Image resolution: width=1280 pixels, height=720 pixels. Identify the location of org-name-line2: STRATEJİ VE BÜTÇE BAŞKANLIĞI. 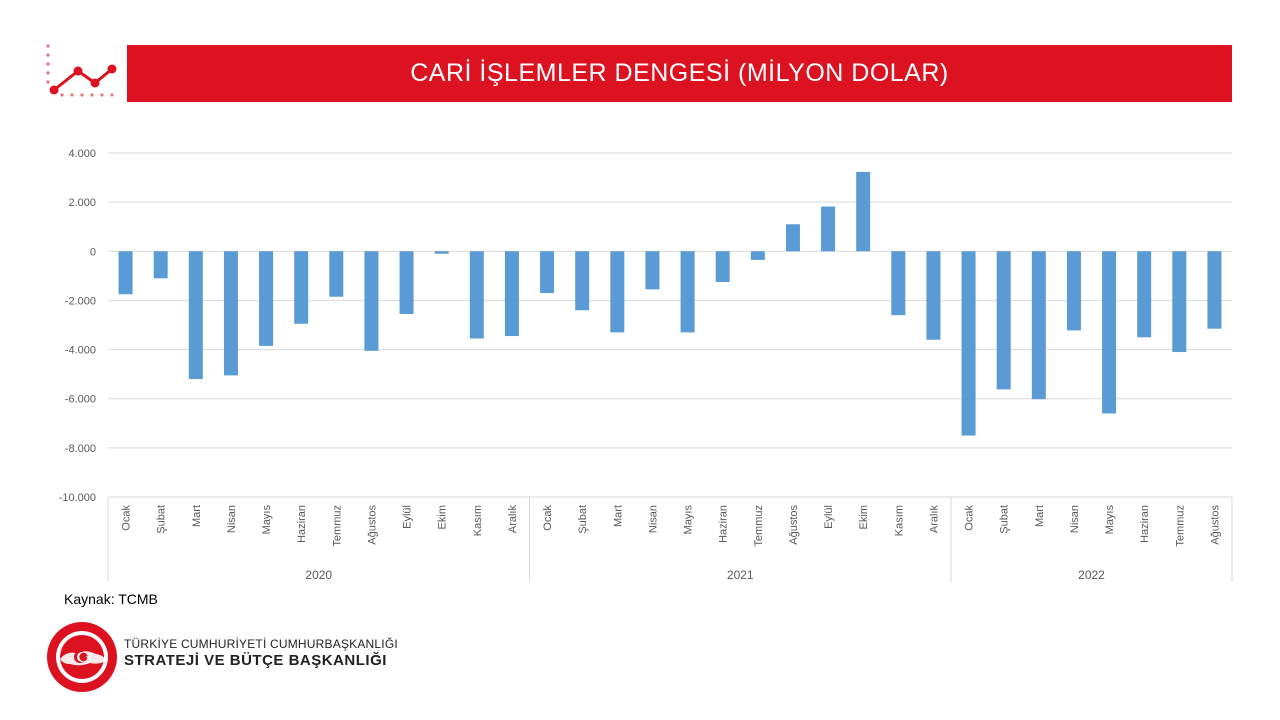
(255, 660).